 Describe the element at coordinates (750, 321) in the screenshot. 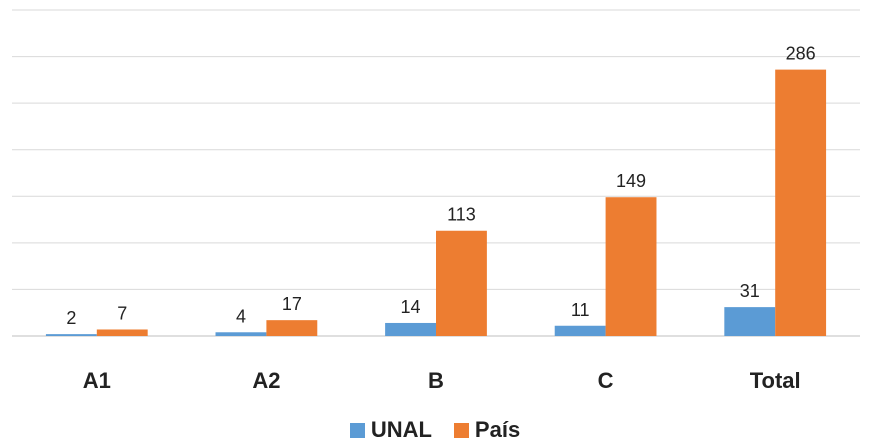

I see `bar-unal-total` at that location.